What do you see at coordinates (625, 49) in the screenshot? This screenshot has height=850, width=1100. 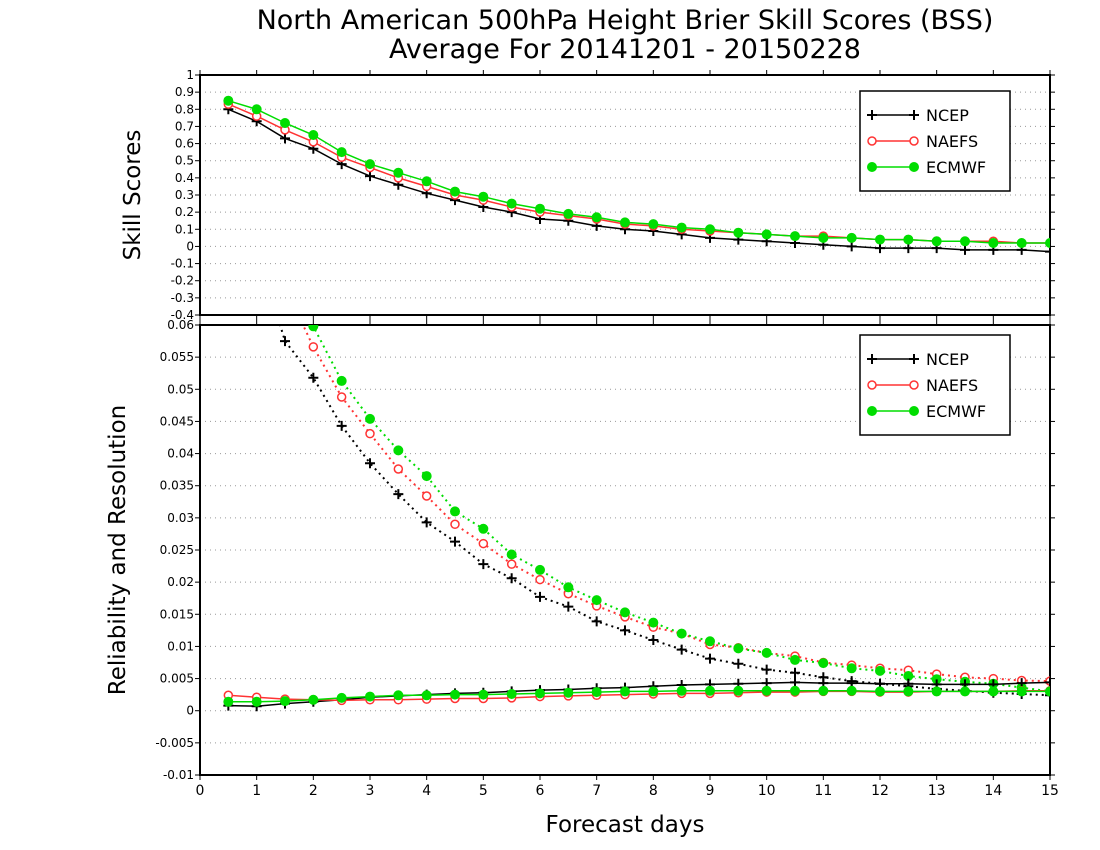 I see `chart-title-line2: Average For 20141201 - 20150228` at bounding box center [625, 49].